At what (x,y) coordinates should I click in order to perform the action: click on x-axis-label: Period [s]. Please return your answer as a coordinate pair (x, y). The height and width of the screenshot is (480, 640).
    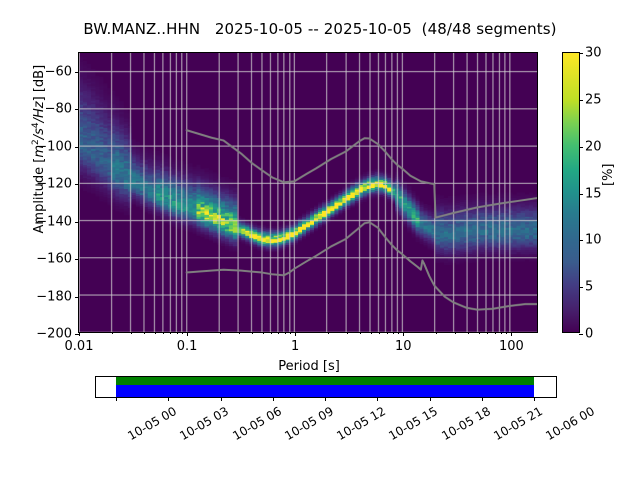
    Looking at the image, I should click on (309, 366).